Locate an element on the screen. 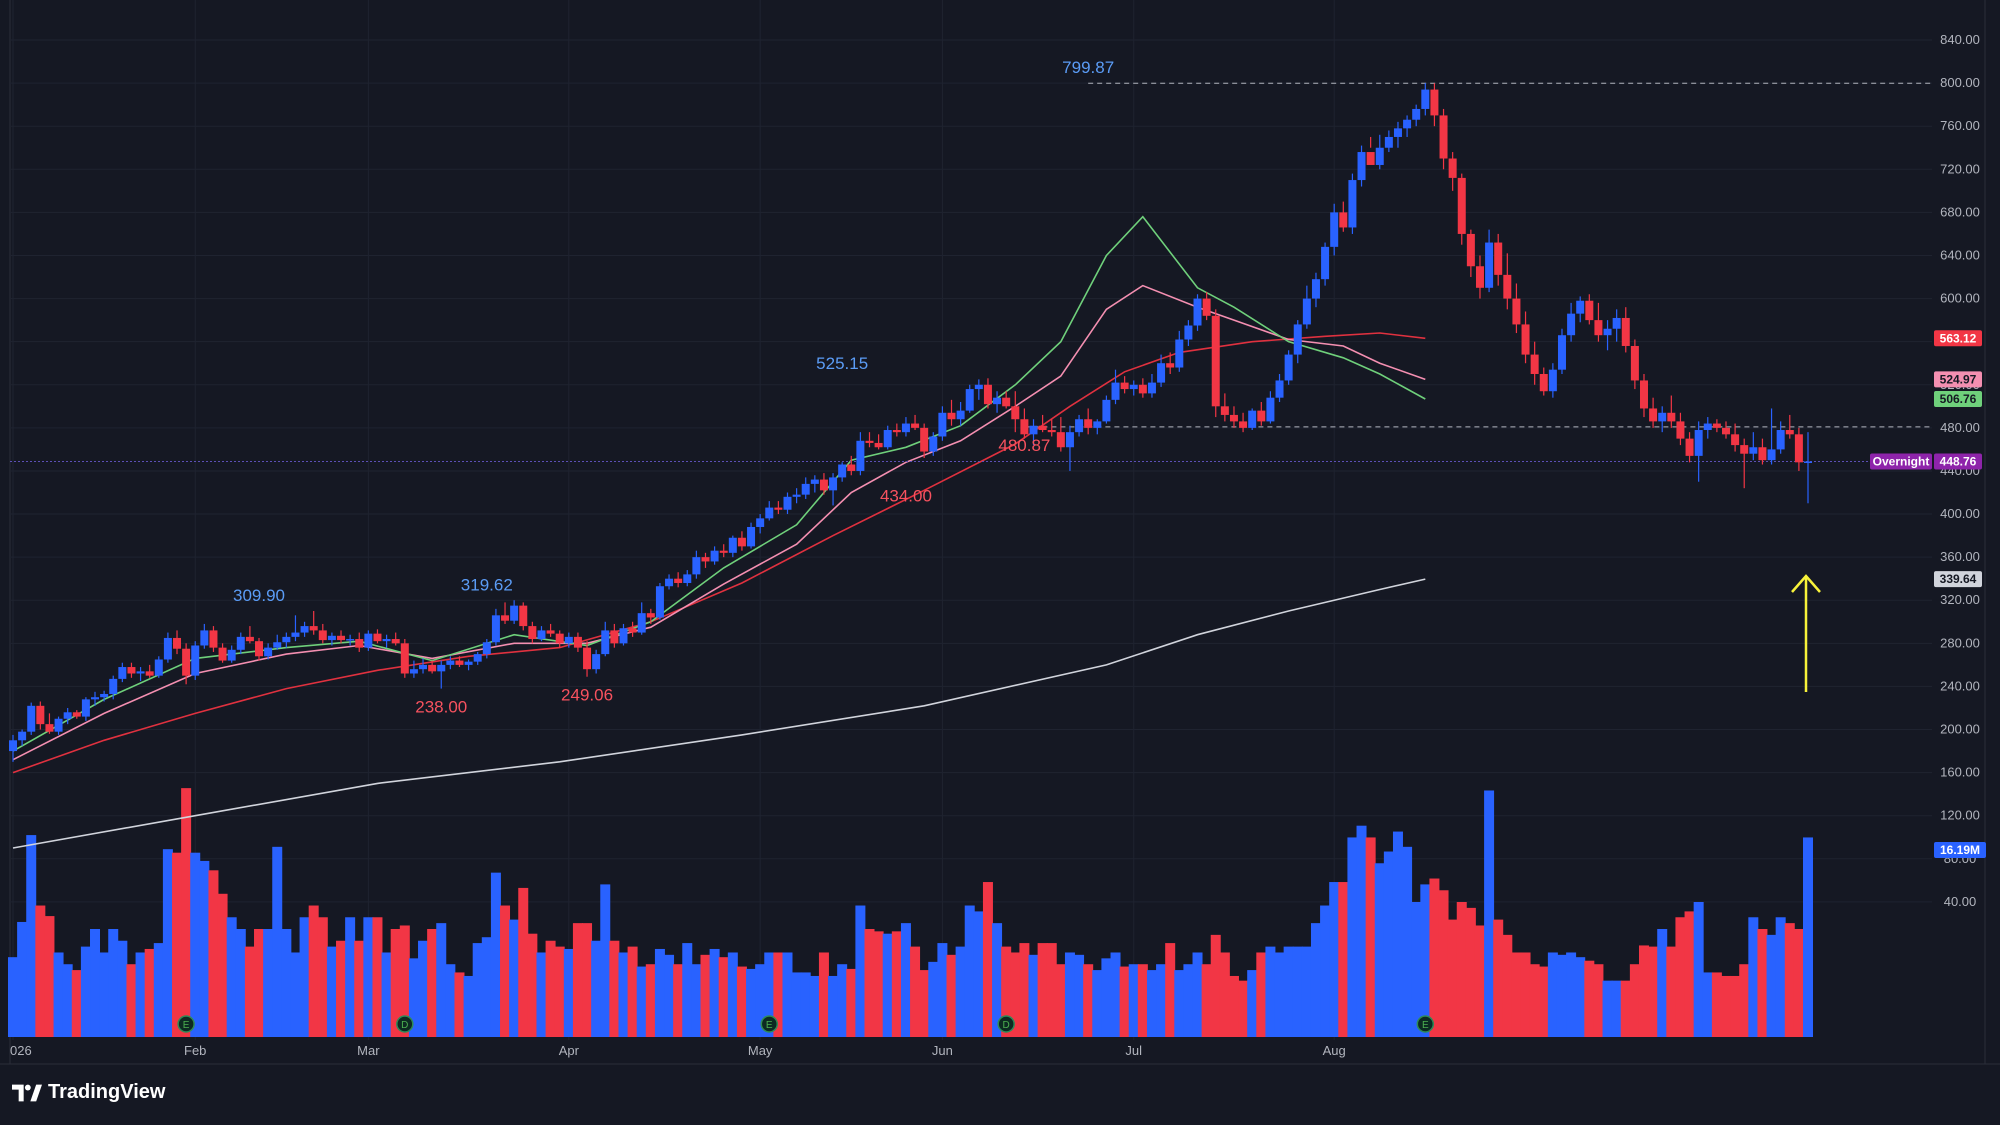 The width and height of the screenshot is (2000, 1125). tradingview-logo: TradingView is located at coordinates (88, 1092).